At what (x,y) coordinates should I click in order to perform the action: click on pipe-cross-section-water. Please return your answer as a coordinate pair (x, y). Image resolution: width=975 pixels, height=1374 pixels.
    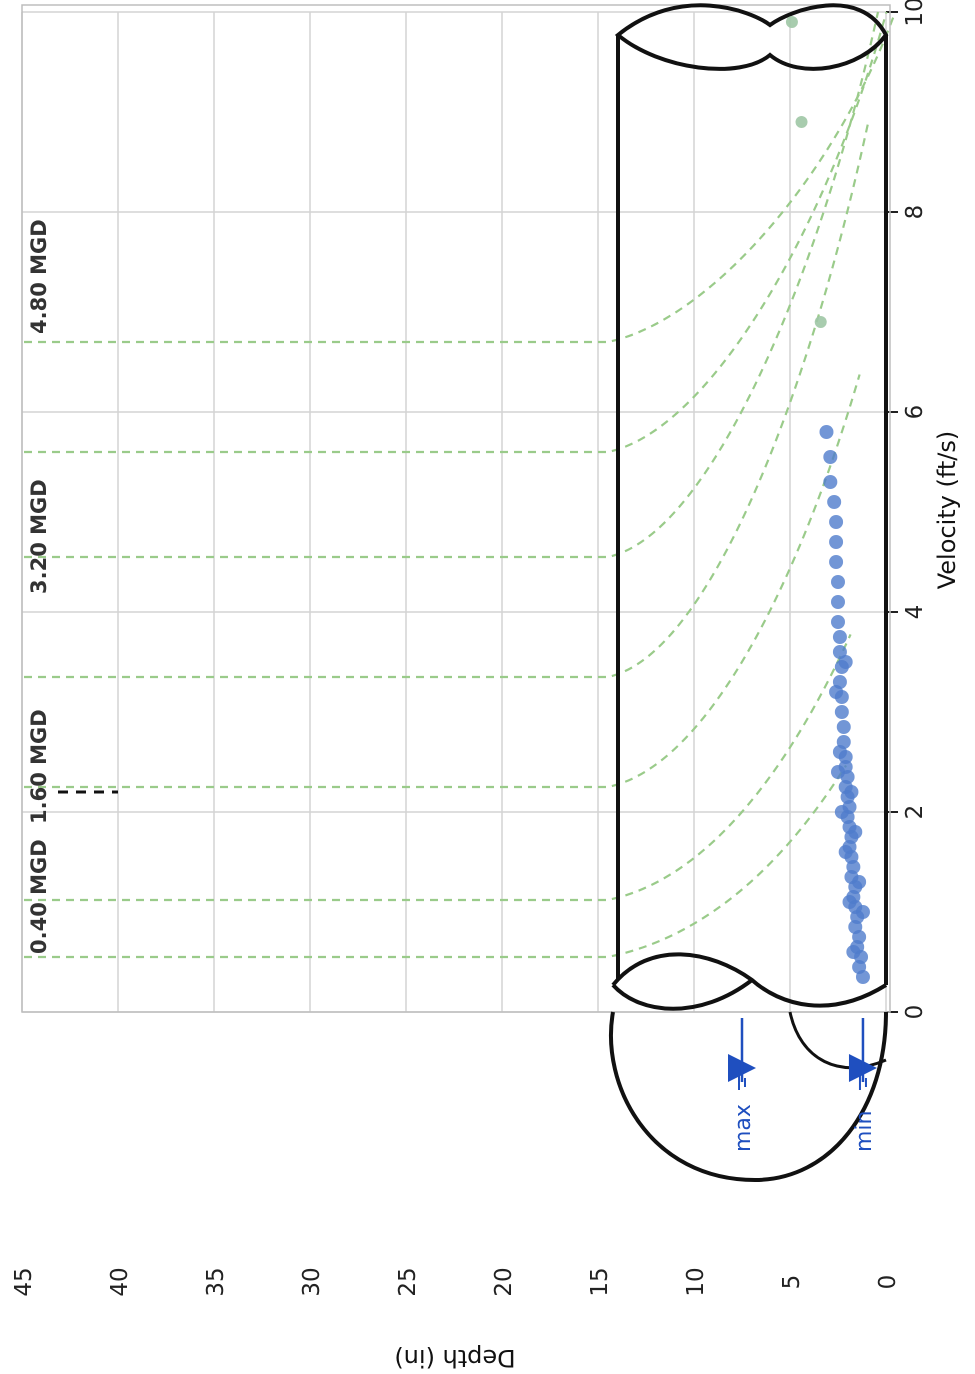
    Looking at the image, I should click on (837, 1040).